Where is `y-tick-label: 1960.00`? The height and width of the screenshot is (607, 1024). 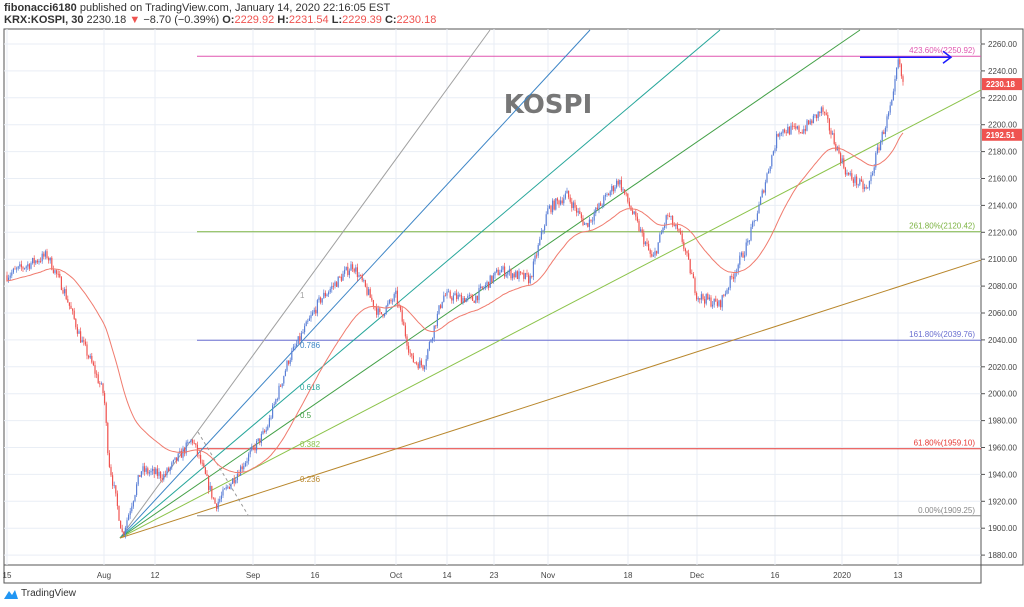
y-tick-label: 1960.00 is located at coordinates (1002, 448).